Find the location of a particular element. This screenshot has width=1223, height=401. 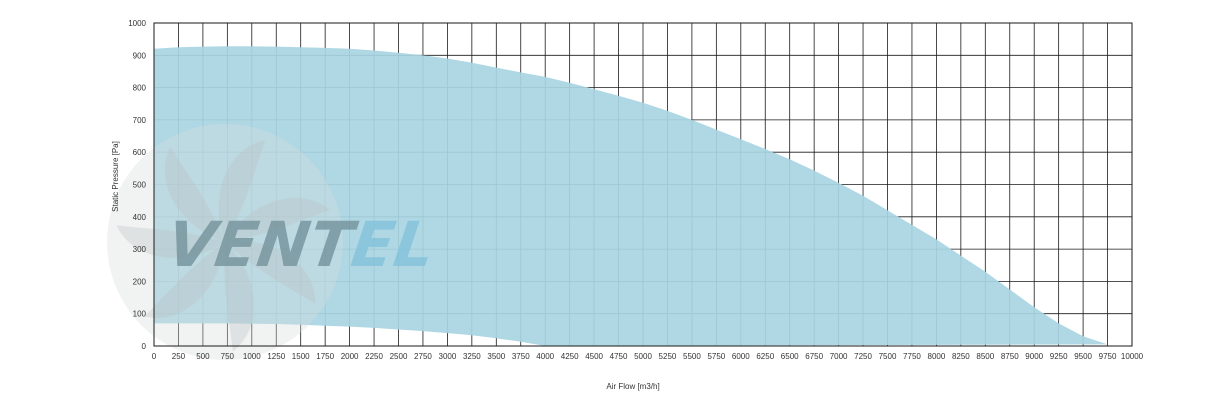

y-tick-label: 100 is located at coordinates (140, 314).